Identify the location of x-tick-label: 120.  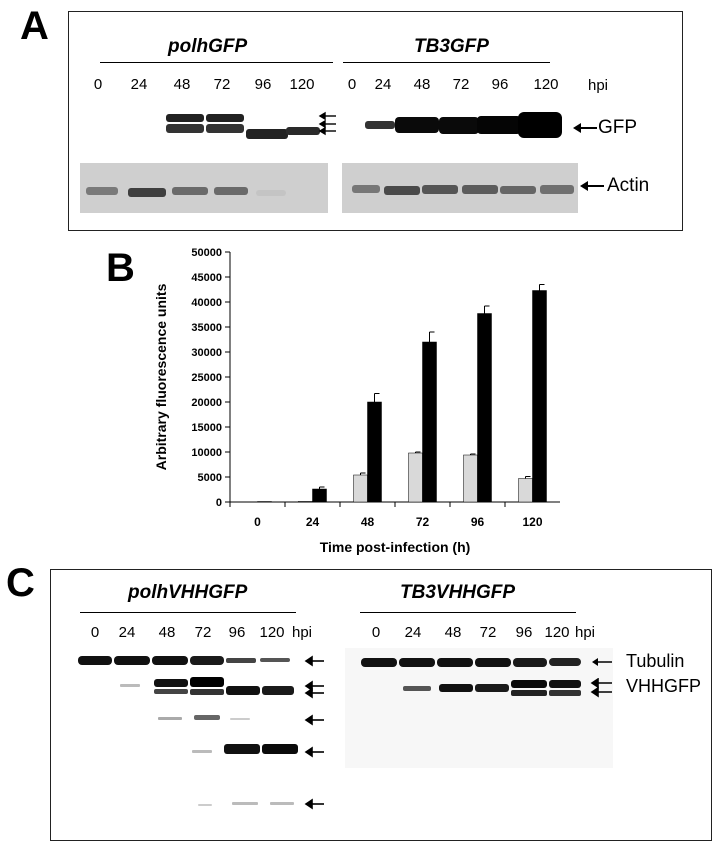
(532, 522).